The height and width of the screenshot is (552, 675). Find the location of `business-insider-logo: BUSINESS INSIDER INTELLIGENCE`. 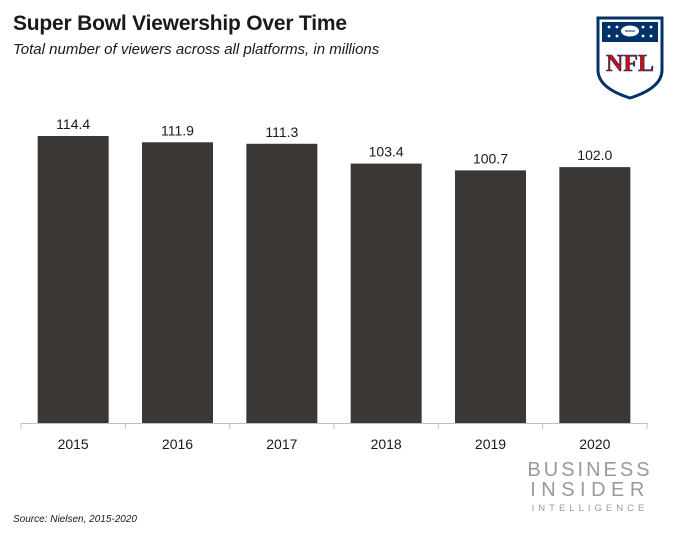

business-insider-logo: BUSINESS INSIDER INTELLIGENCE is located at coordinates (590, 488).